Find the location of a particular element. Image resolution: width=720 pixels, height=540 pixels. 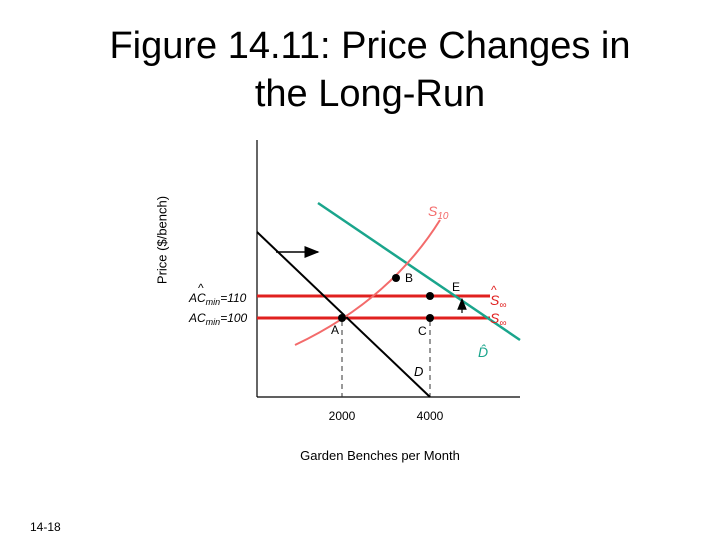

slide-number: 14-18 is located at coordinates (45, 527).